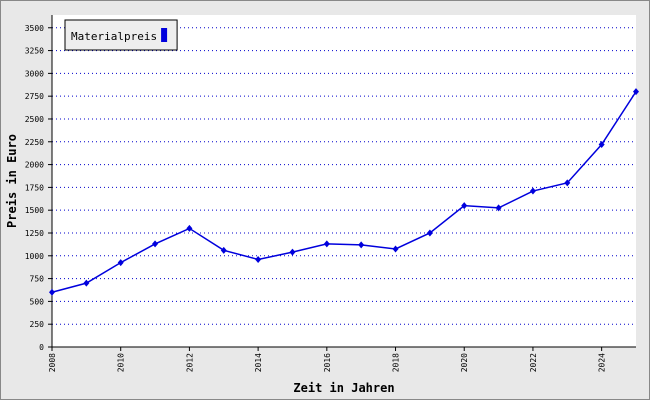 Image resolution: width=650 pixels, height=400 pixels. Describe the element at coordinates (34, 119) in the screenshot. I see `y-tick-label: 2500` at that location.